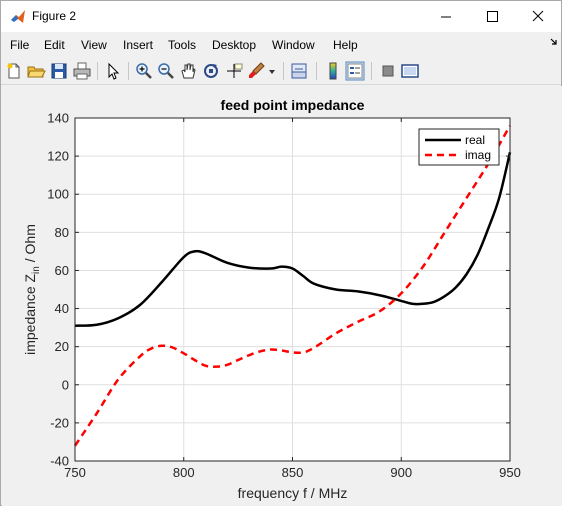 The height and width of the screenshot is (506, 562). What do you see at coordinates (333, 71) in the screenshot?
I see `colorbar-icon` at bounding box center [333, 71].